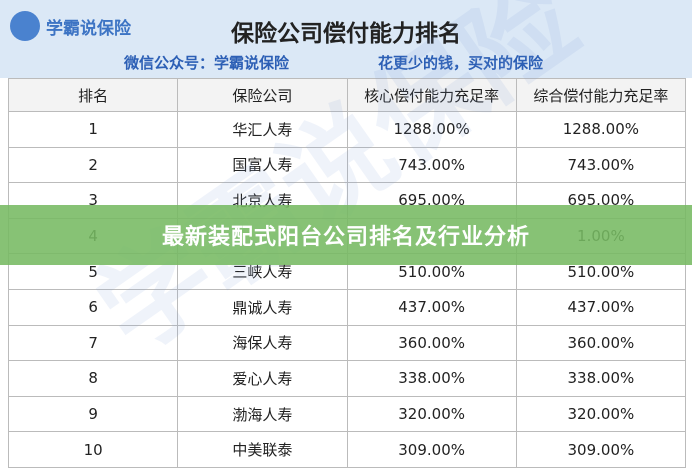  I want to click on column-header: 核心偿付能力充足率, so click(431, 95).